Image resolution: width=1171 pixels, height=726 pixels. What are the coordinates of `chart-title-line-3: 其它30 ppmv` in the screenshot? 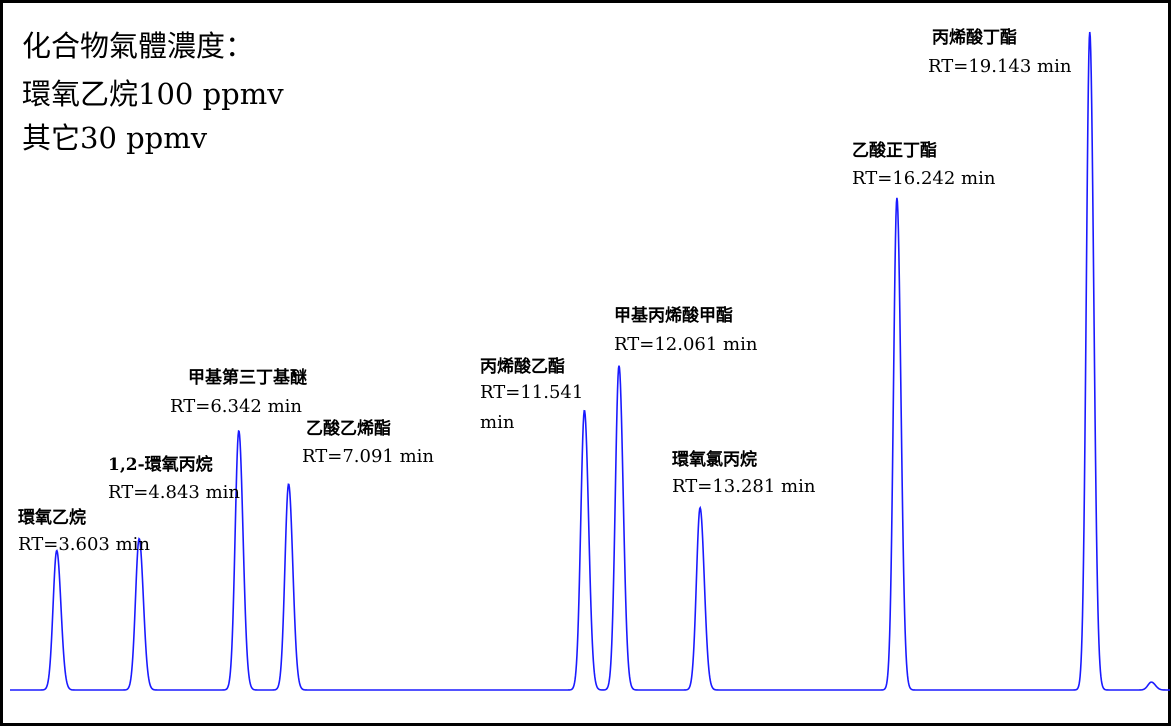 It's located at (115, 138).